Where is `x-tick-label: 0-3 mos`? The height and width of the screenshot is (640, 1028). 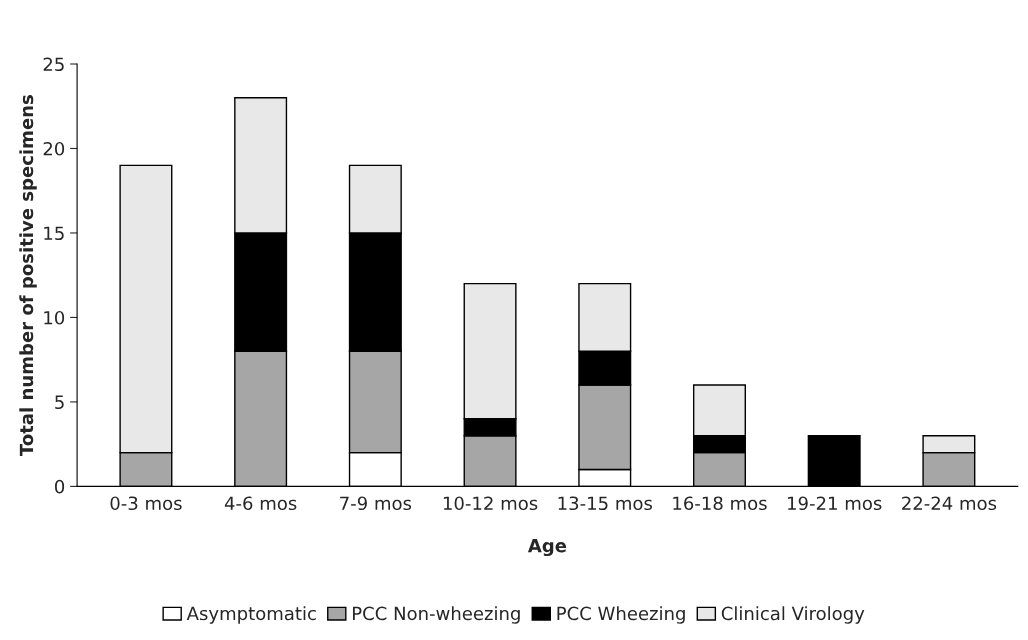
x-tick-label: 0-3 mos is located at coordinates (146, 503).